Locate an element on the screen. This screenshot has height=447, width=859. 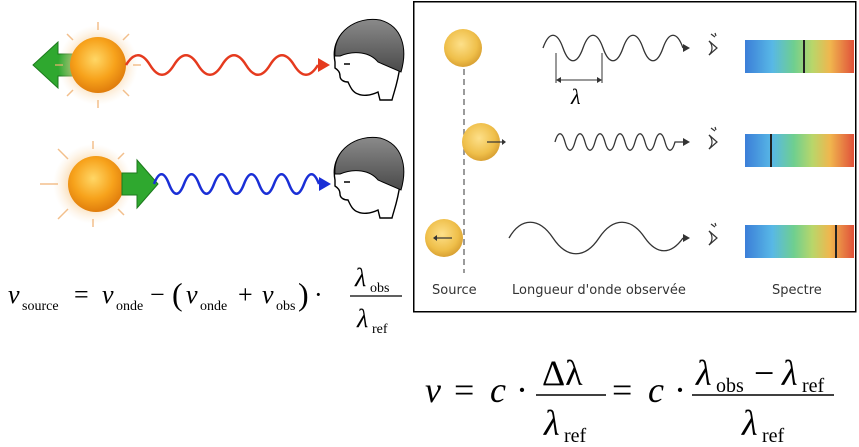
formula-paren: ( is located at coordinates (177, 294).